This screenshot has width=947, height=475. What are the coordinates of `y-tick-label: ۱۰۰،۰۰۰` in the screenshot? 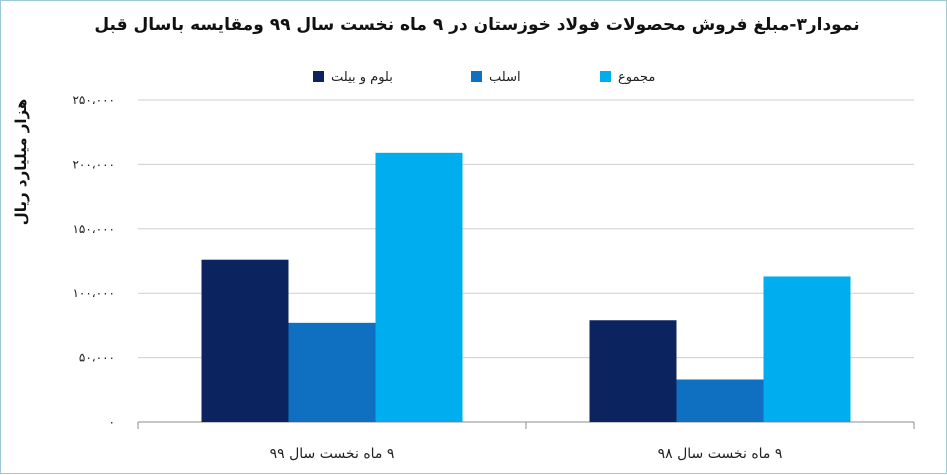 It's located at (93, 293).